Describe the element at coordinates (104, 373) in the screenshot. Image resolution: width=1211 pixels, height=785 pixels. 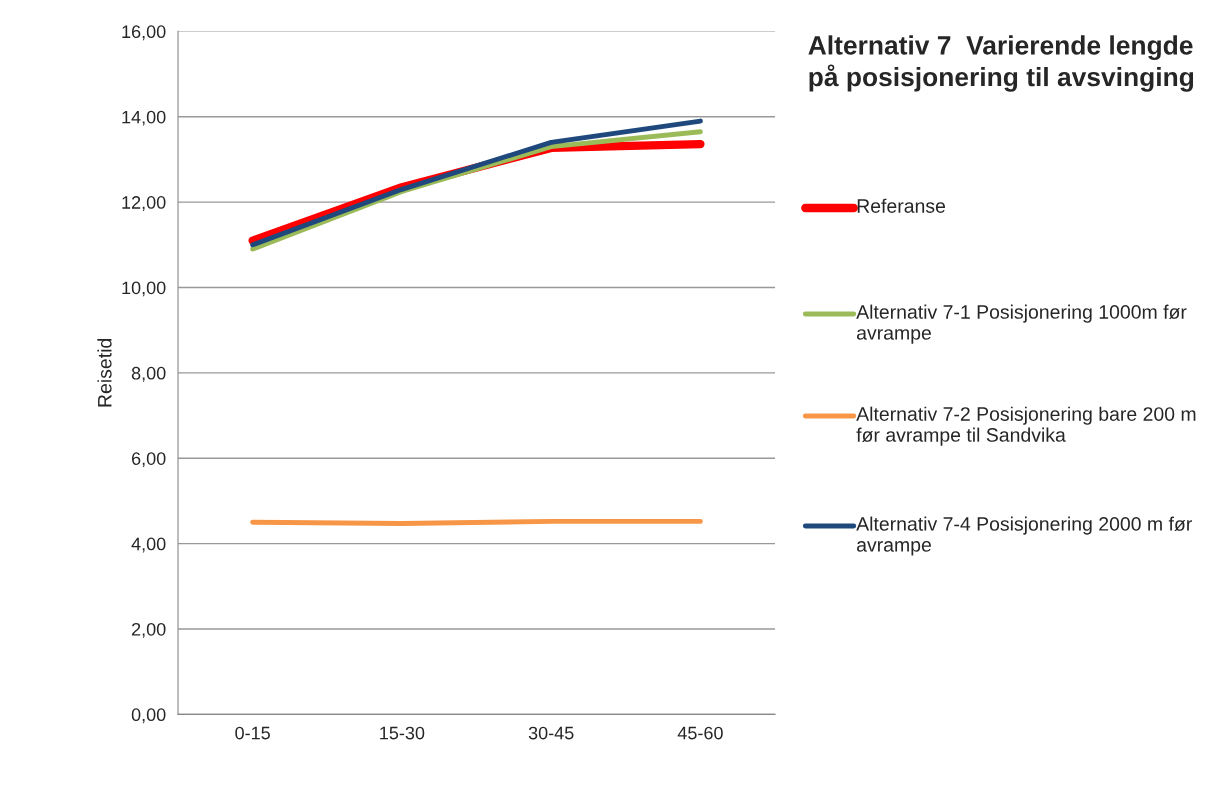
I see `y-axis-title: Reisetid` at that location.